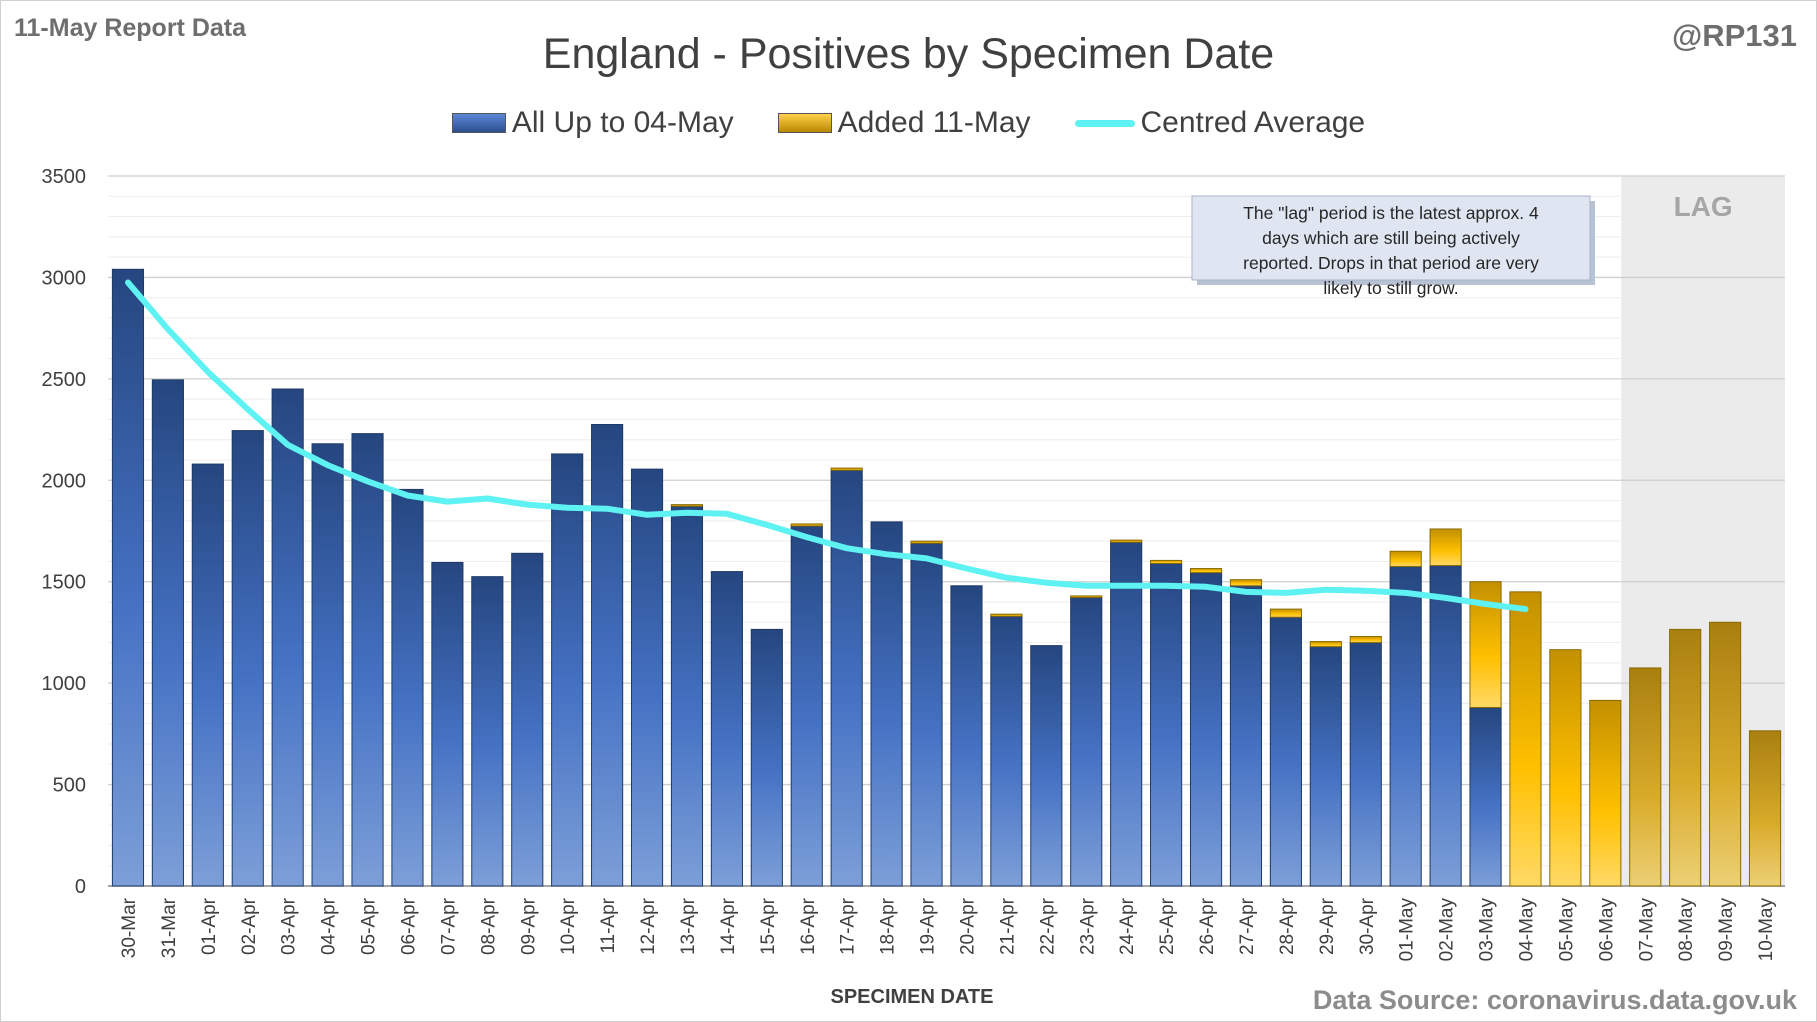 Image resolution: width=1817 pixels, height=1022 pixels. Describe the element at coordinates (1766, 930) in the screenshot. I see `x-tick-label: 10-May` at that location.